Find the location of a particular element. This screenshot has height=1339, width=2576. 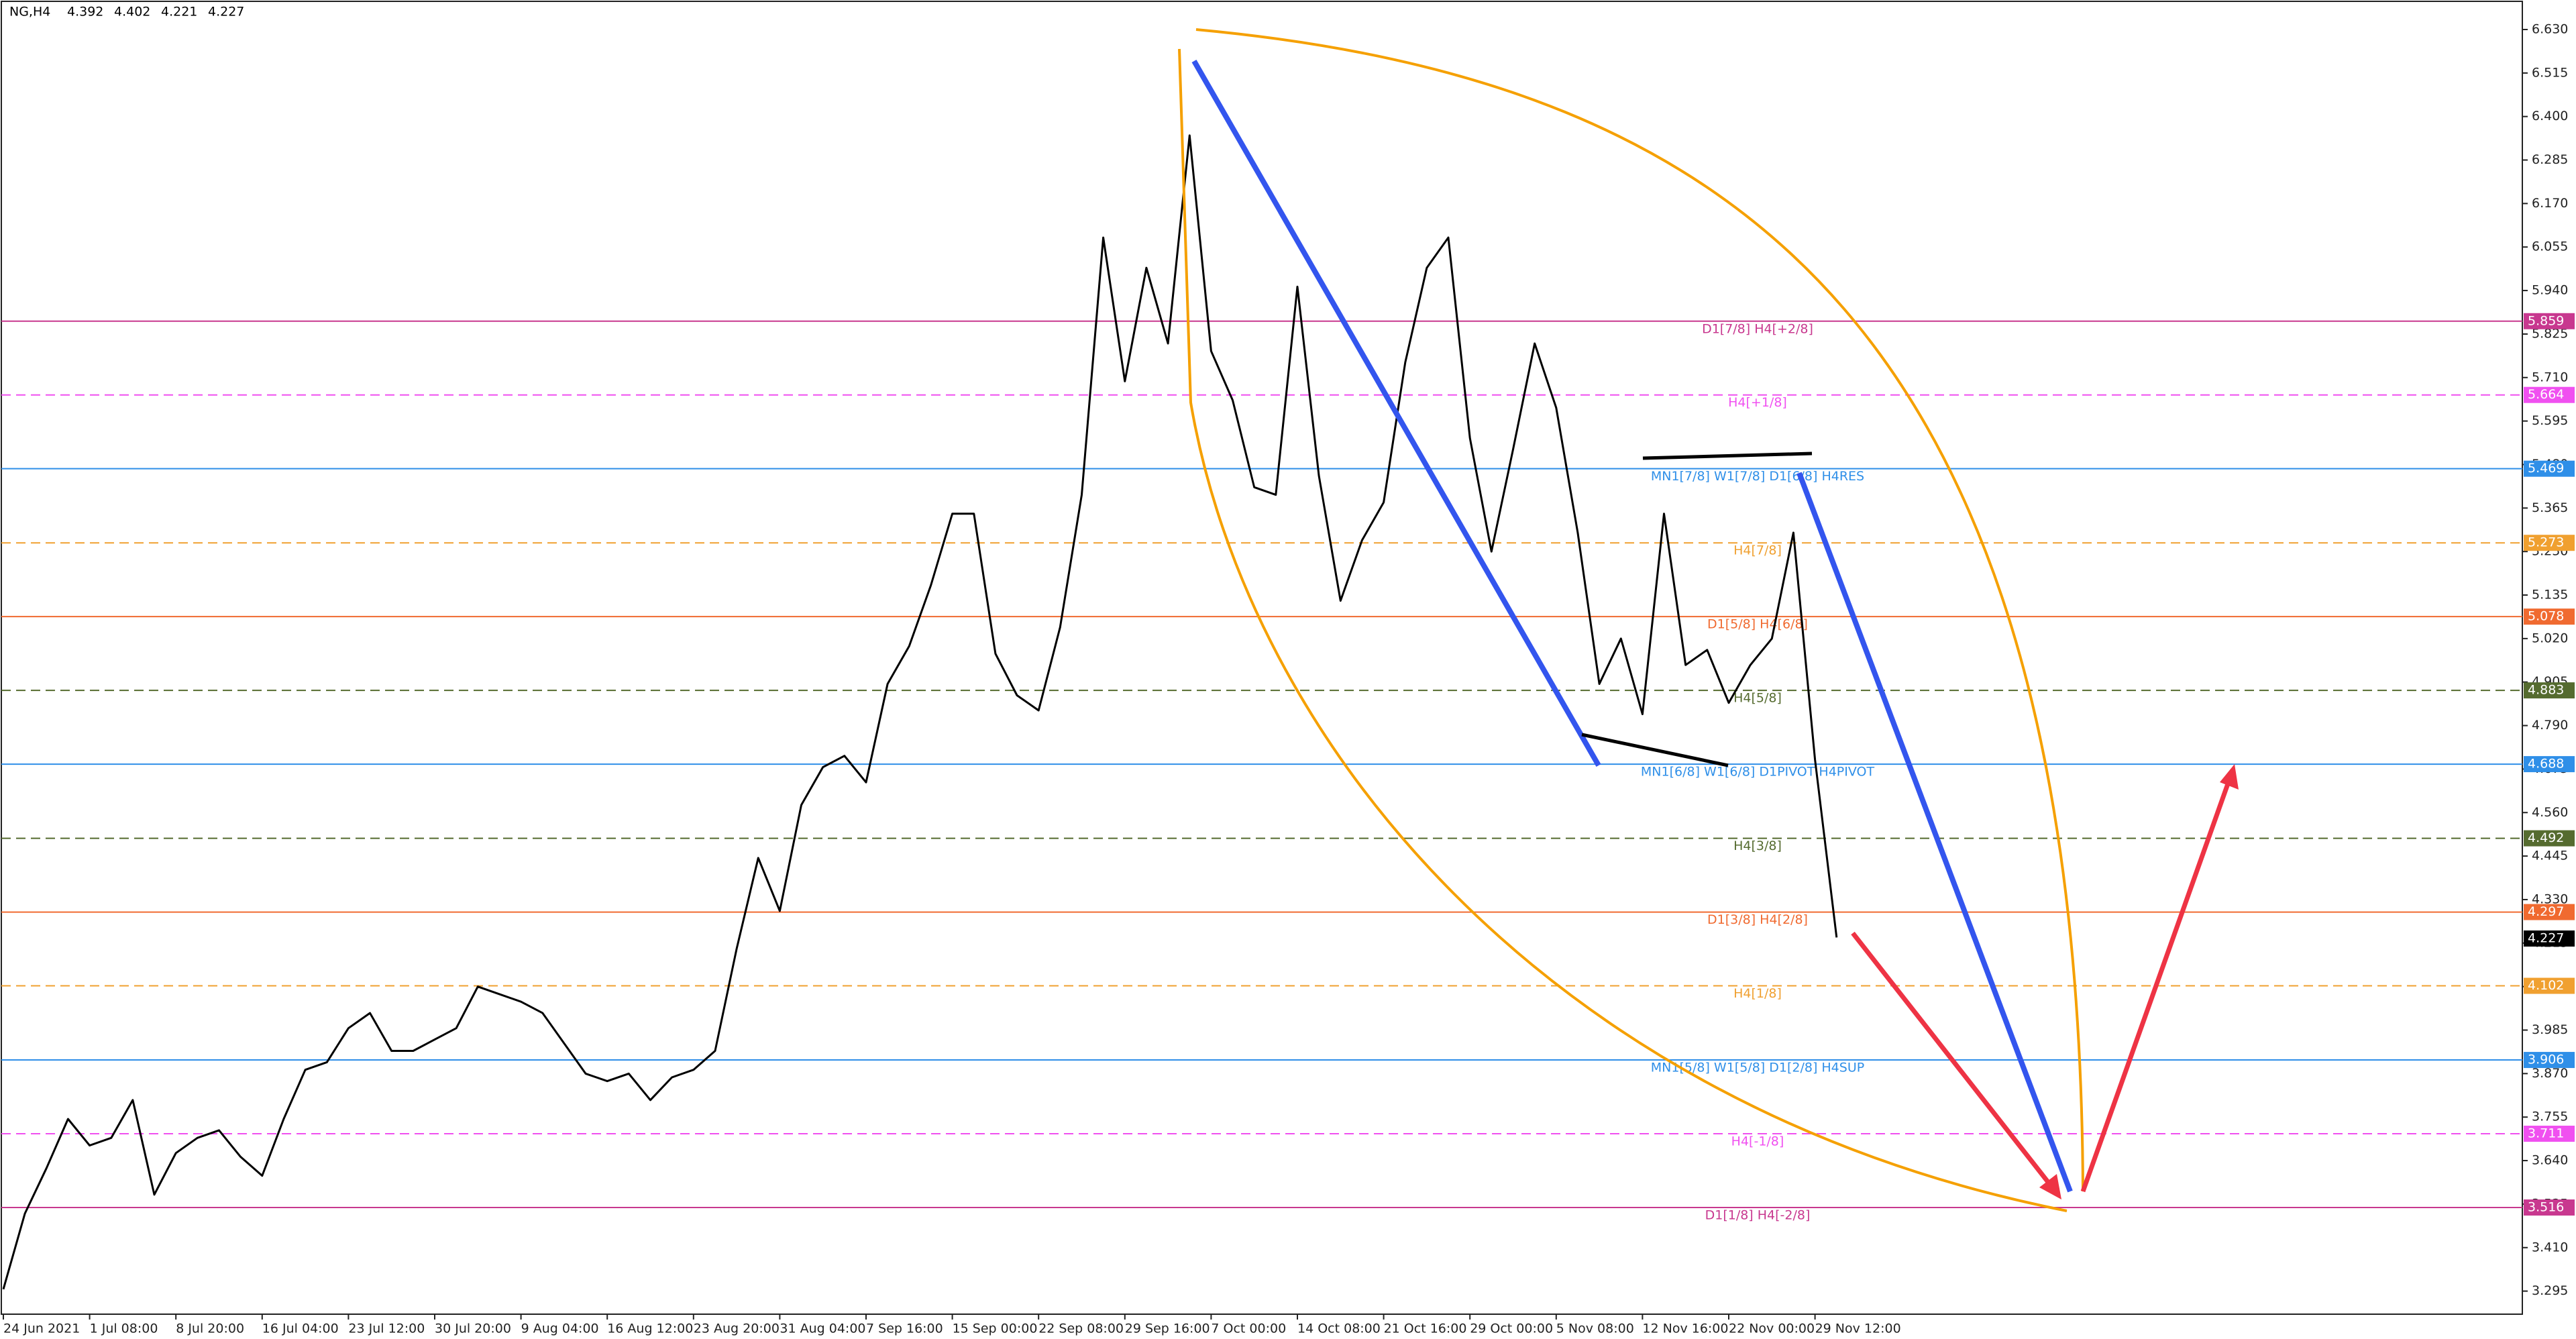

price-tag-label: 4.883 is located at coordinates (2546, 690).